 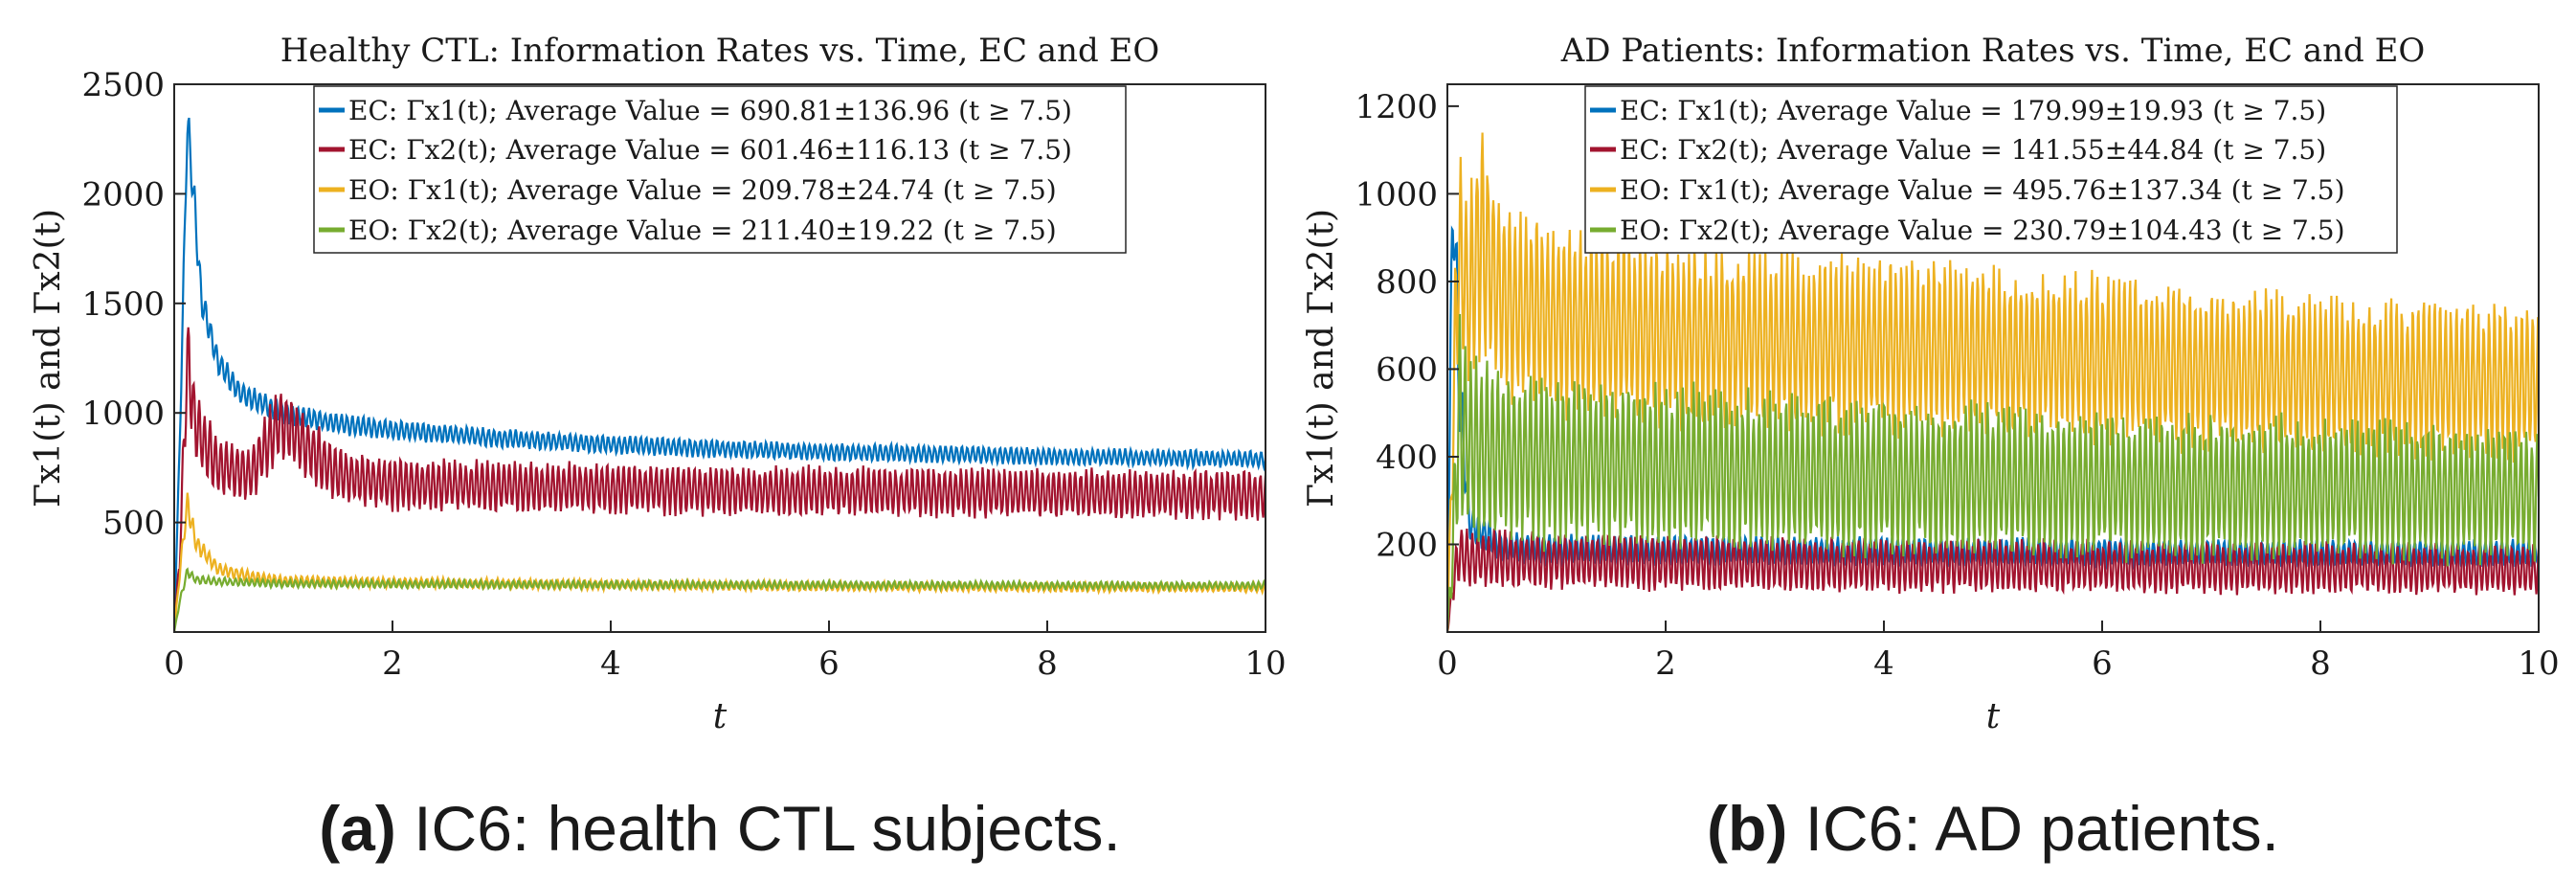 What do you see at coordinates (2103, 663) in the screenshot?
I see `chart-b-xtick-label: 6` at bounding box center [2103, 663].